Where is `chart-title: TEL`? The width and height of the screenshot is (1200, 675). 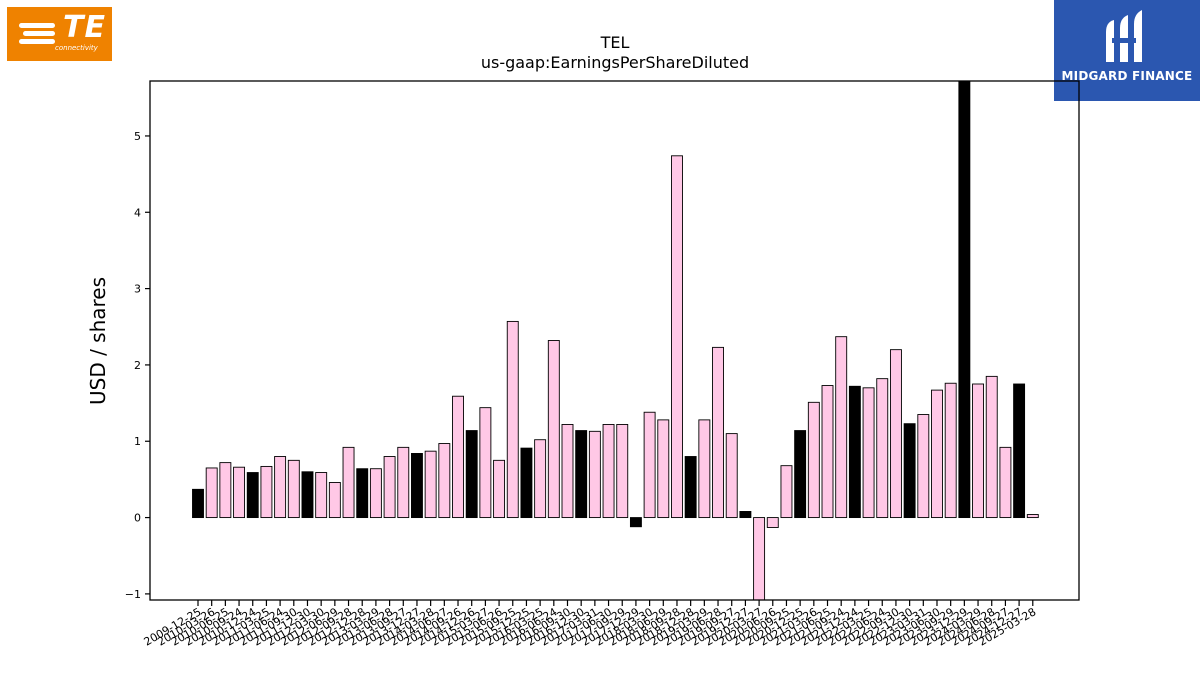 chart-title: TEL is located at coordinates (615, 42).